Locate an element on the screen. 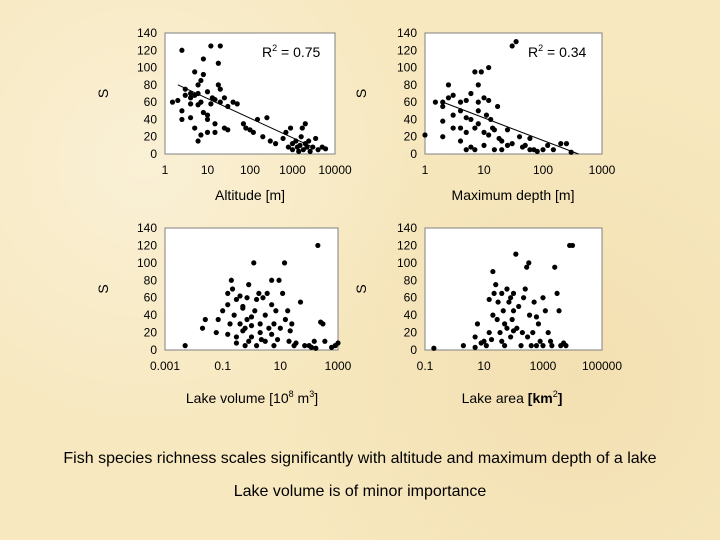 The height and width of the screenshot is (540, 720). y-tick-label: 120 is located at coordinates (407, 50).